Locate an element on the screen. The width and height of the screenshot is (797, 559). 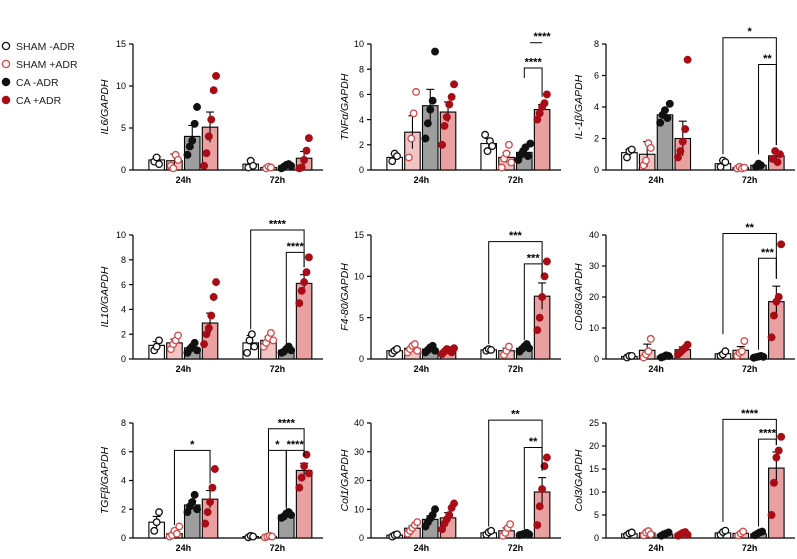
legend-marker is located at coordinates (6, 46).